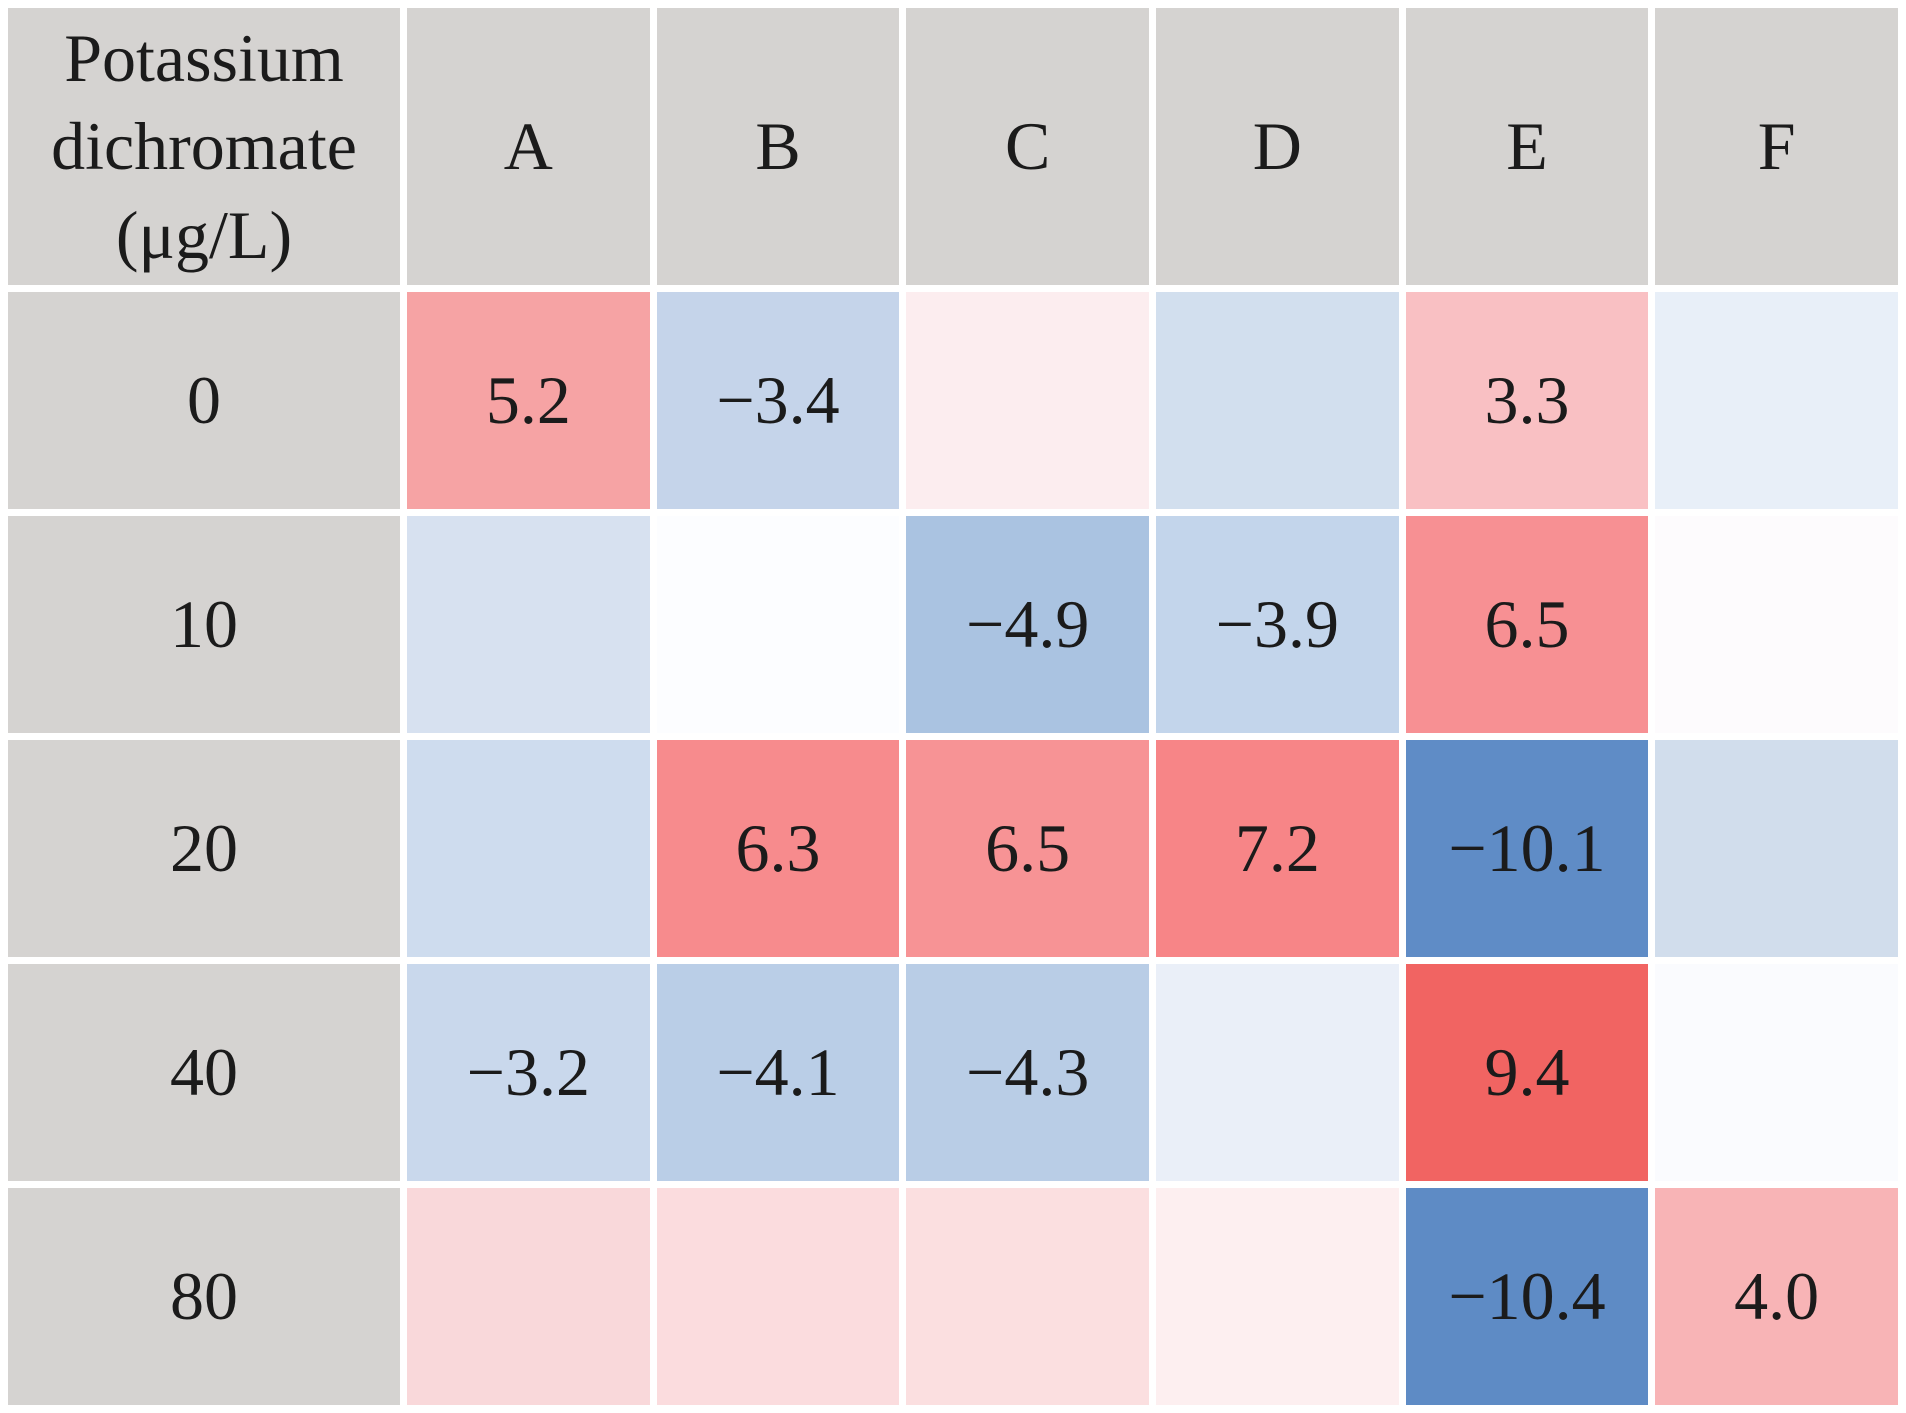 Image resolution: width=1906 pixels, height=1413 pixels. What do you see at coordinates (1776, 624) in the screenshot?
I see `heatmap-cell-10-f` at bounding box center [1776, 624].